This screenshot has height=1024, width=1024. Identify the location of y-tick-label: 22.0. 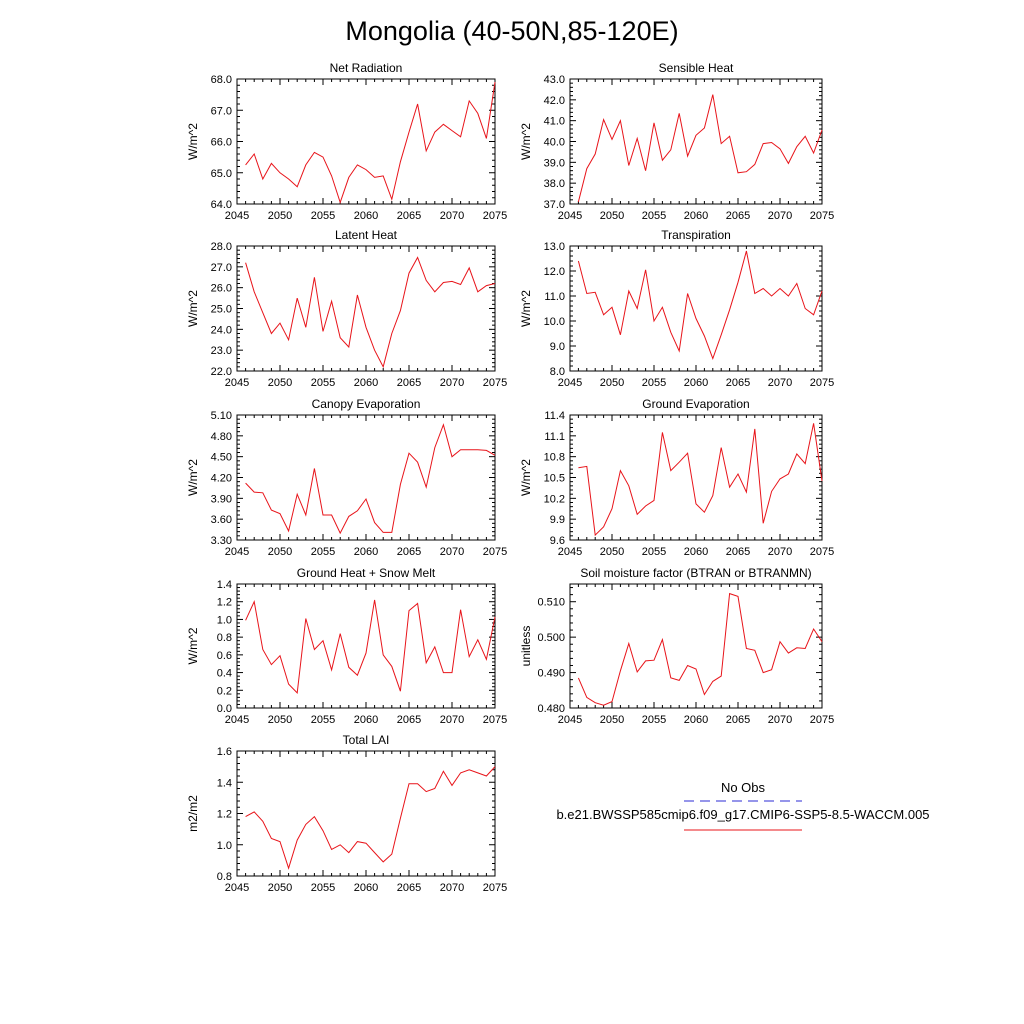
(221, 372).